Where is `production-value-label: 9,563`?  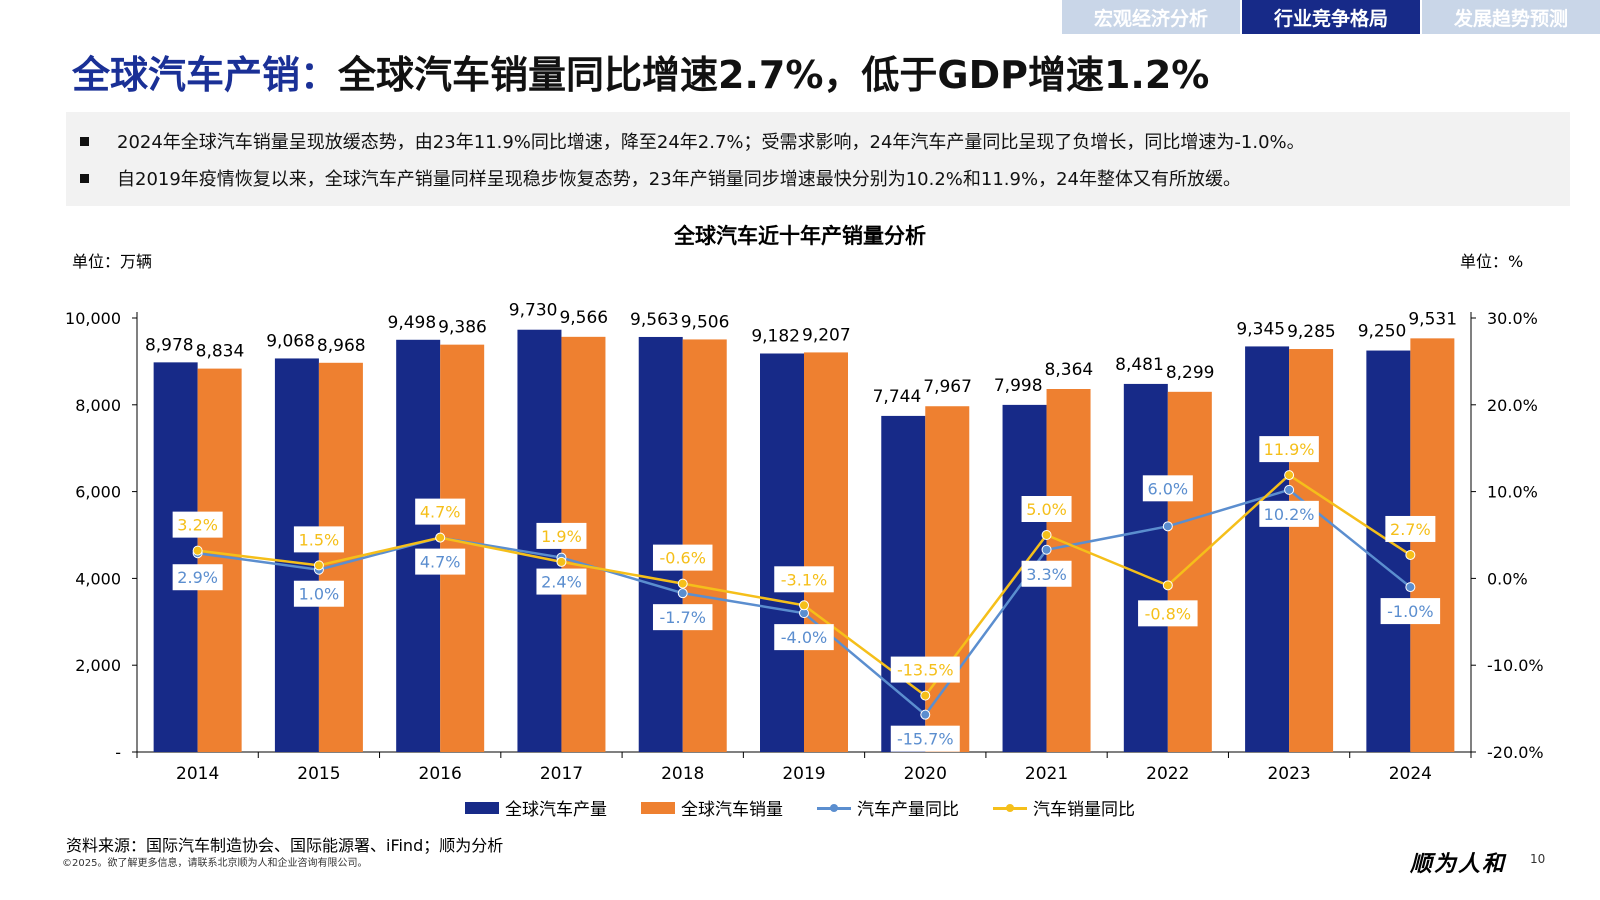 production-value-label: 9,563 is located at coordinates (654, 320).